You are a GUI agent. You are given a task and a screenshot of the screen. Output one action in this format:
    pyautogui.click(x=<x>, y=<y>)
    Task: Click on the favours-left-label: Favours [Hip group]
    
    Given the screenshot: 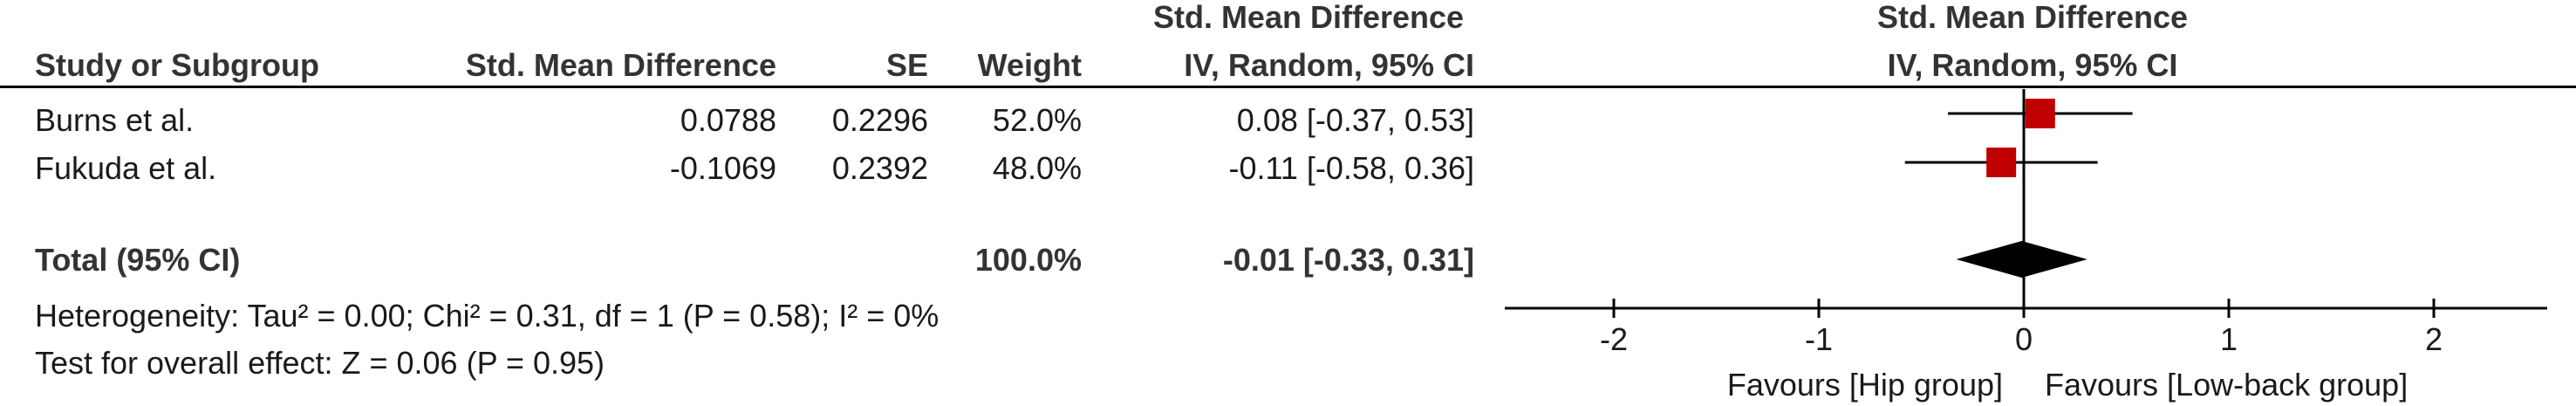 What is the action you would take?
    pyautogui.click(x=1865, y=385)
    